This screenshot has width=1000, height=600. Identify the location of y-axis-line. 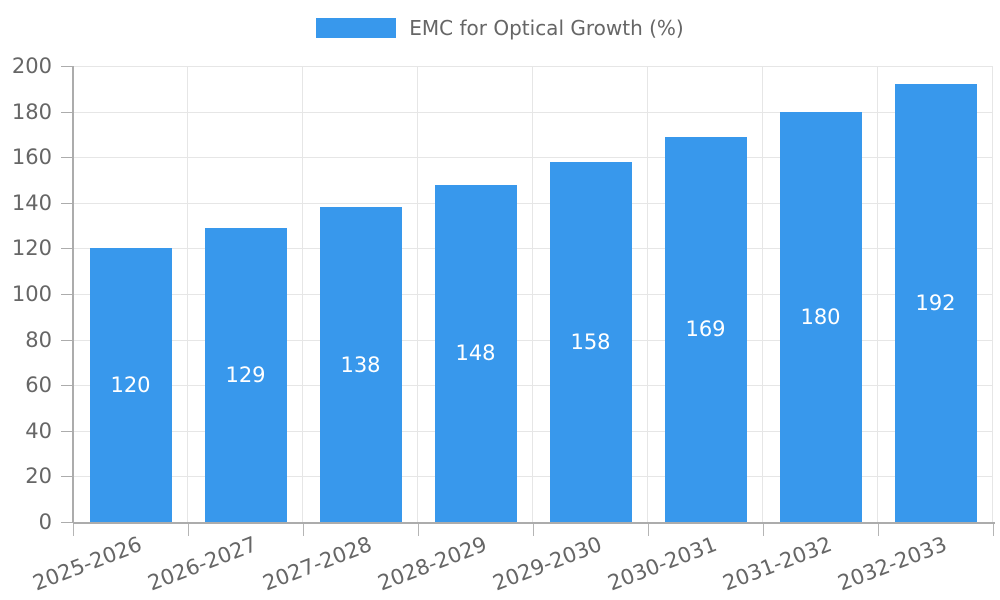
(73, 294).